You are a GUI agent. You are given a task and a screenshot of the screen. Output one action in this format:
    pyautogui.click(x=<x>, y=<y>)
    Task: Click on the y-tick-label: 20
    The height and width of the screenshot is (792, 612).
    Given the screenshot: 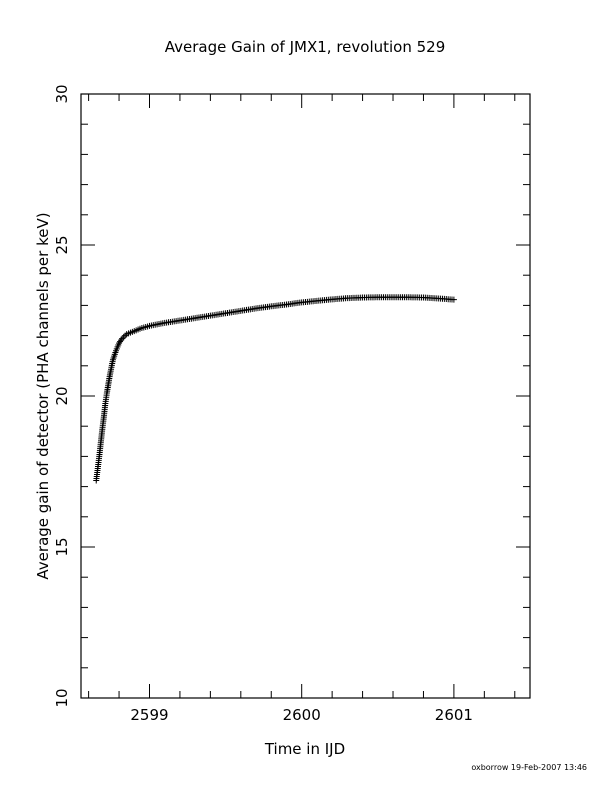 What is the action you would take?
    pyautogui.click(x=62, y=395)
    